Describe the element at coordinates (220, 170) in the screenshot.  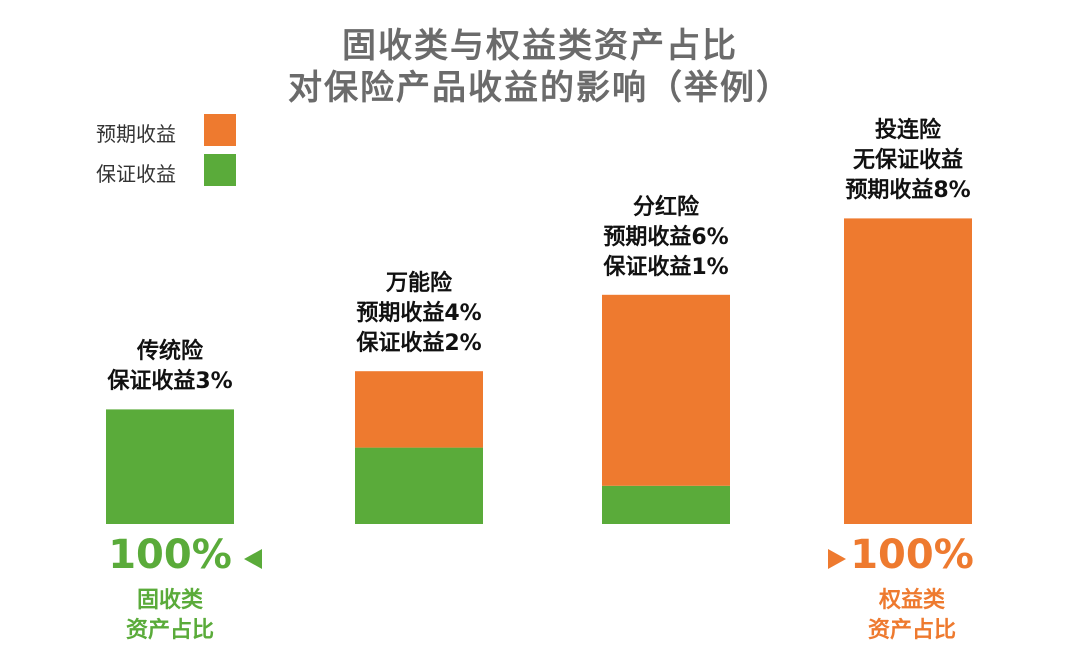
I see `legend-swatch-guaranteed` at that location.